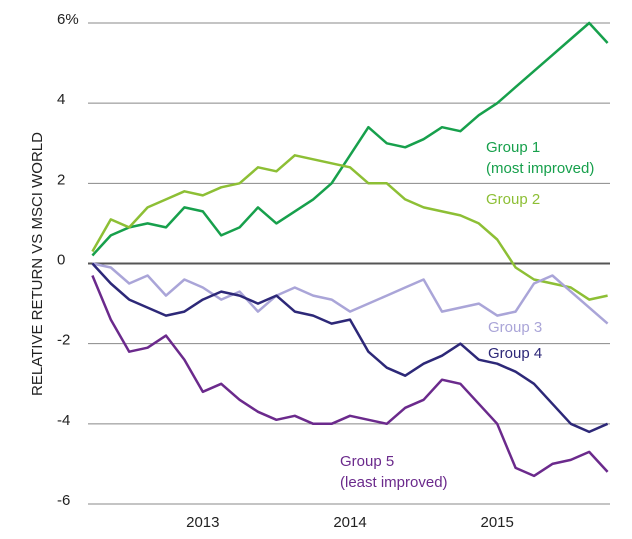  What do you see at coordinates (513, 199) in the screenshot?
I see `series-label: Group 2` at bounding box center [513, 199].